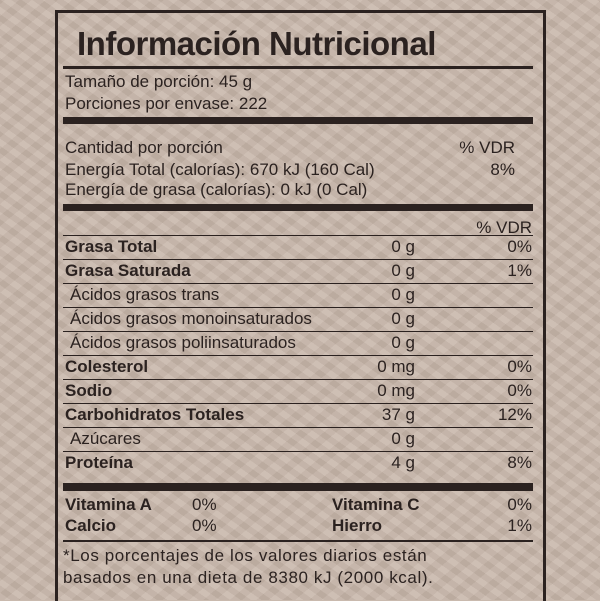 The height and width of the screenshot is (601, 600). I want to click on nutrient-label: Grasa Total, so click(111, 247).